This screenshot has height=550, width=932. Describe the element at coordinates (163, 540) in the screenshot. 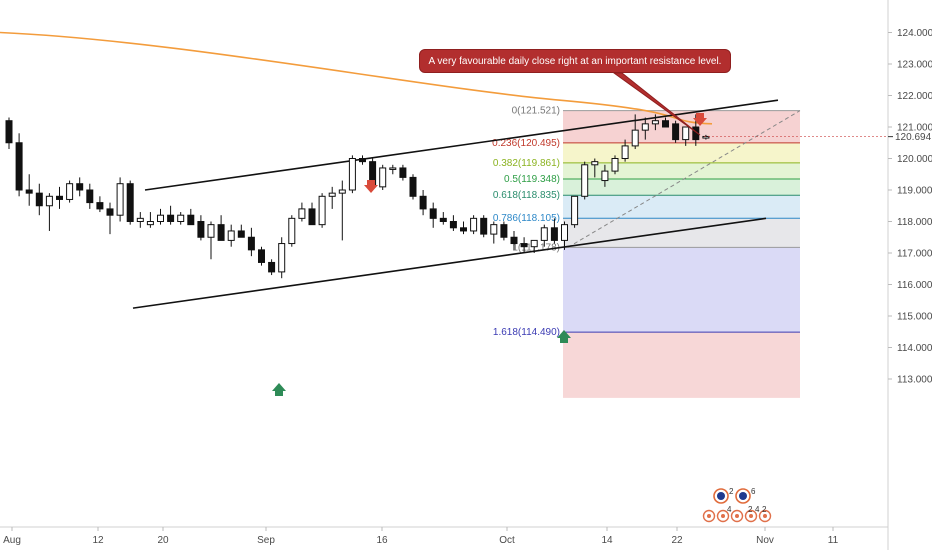

I see `date-tick-label: 20` at that location.